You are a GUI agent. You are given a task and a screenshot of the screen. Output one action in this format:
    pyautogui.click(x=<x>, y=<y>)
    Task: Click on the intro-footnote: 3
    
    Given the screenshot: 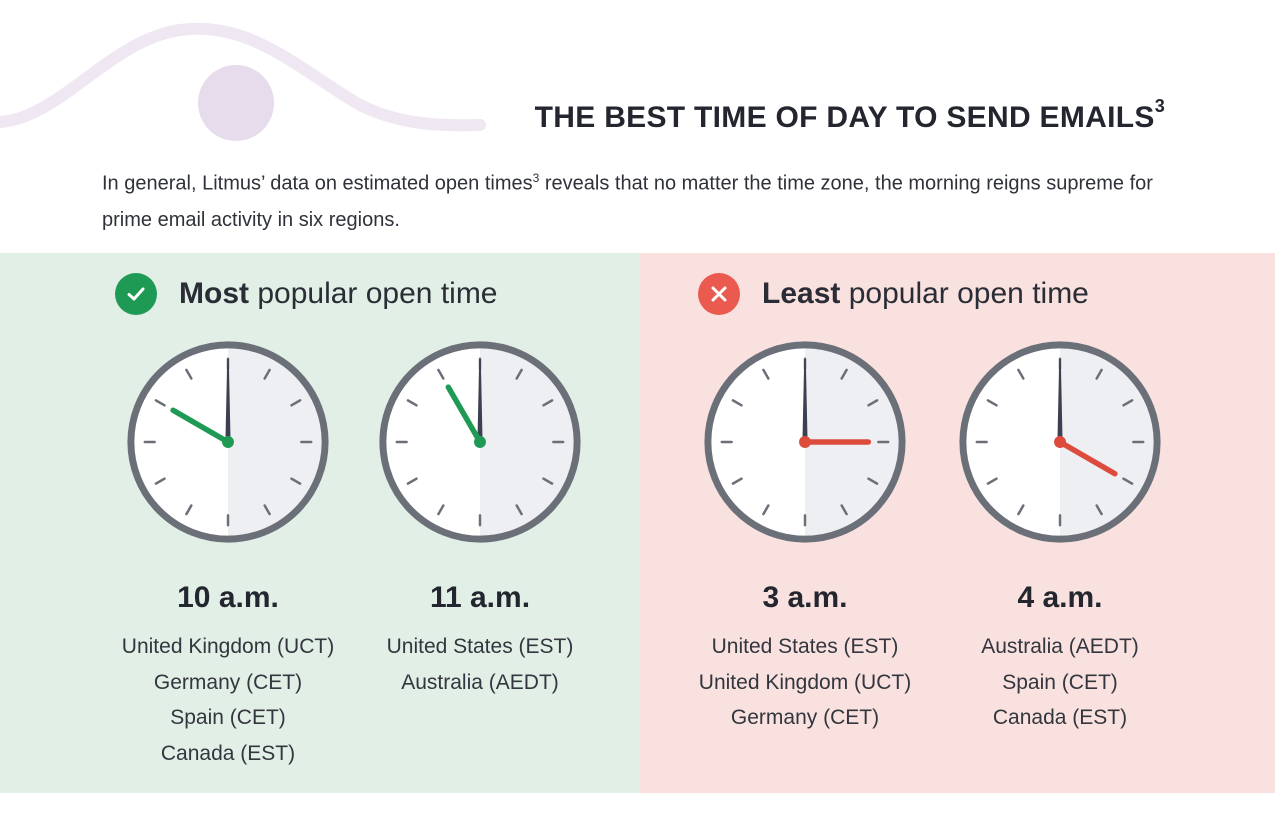 What is the action you would take?
    pyautogui.click(x=536, y=178)
    